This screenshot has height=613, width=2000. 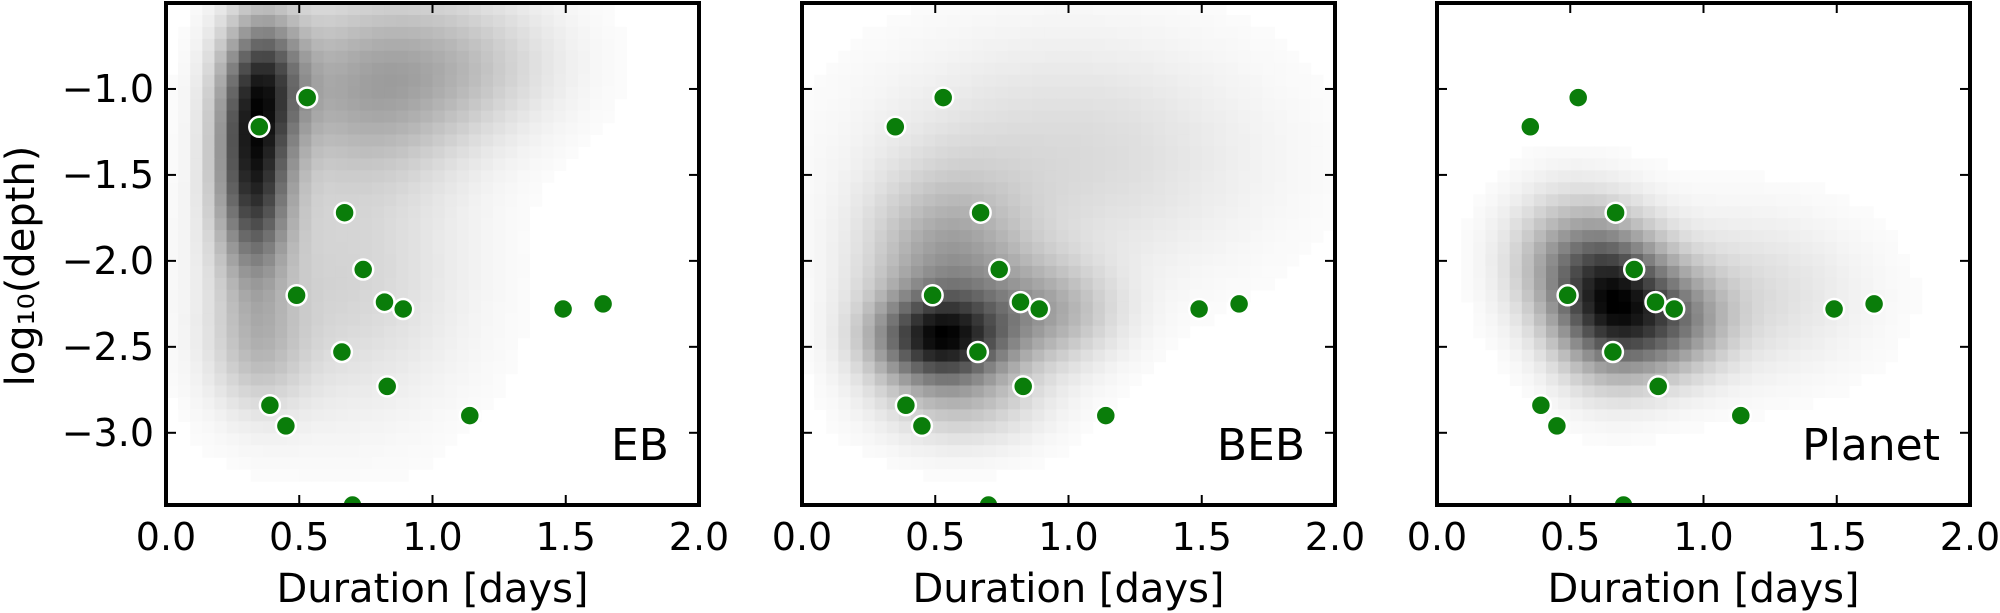 I want to click on panel-label: Planet, so click(x=1871, y=445).